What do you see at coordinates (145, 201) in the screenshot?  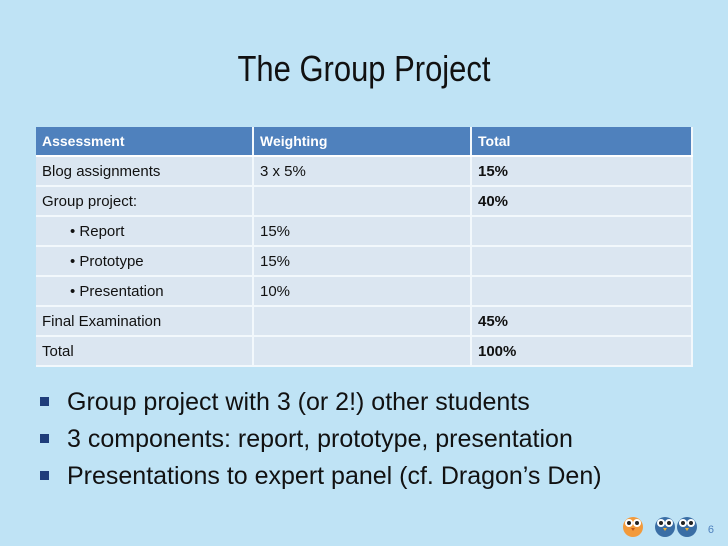 I see `cell-assessment: Group project:` at bounding box center [145, 201].